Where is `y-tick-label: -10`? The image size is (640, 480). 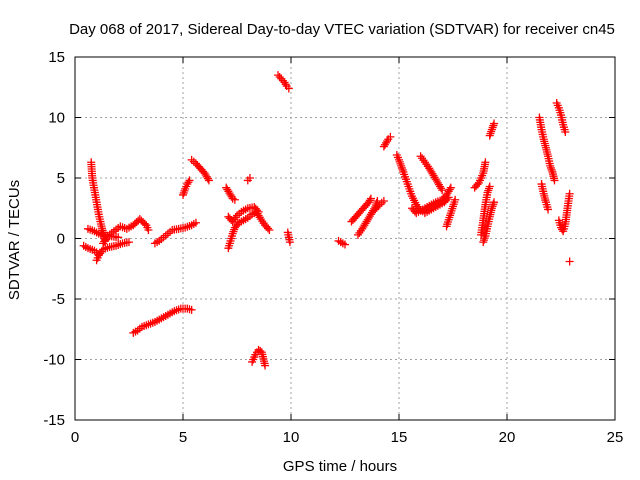
y-tick-label: -10 is located at coordinates (54, 360).